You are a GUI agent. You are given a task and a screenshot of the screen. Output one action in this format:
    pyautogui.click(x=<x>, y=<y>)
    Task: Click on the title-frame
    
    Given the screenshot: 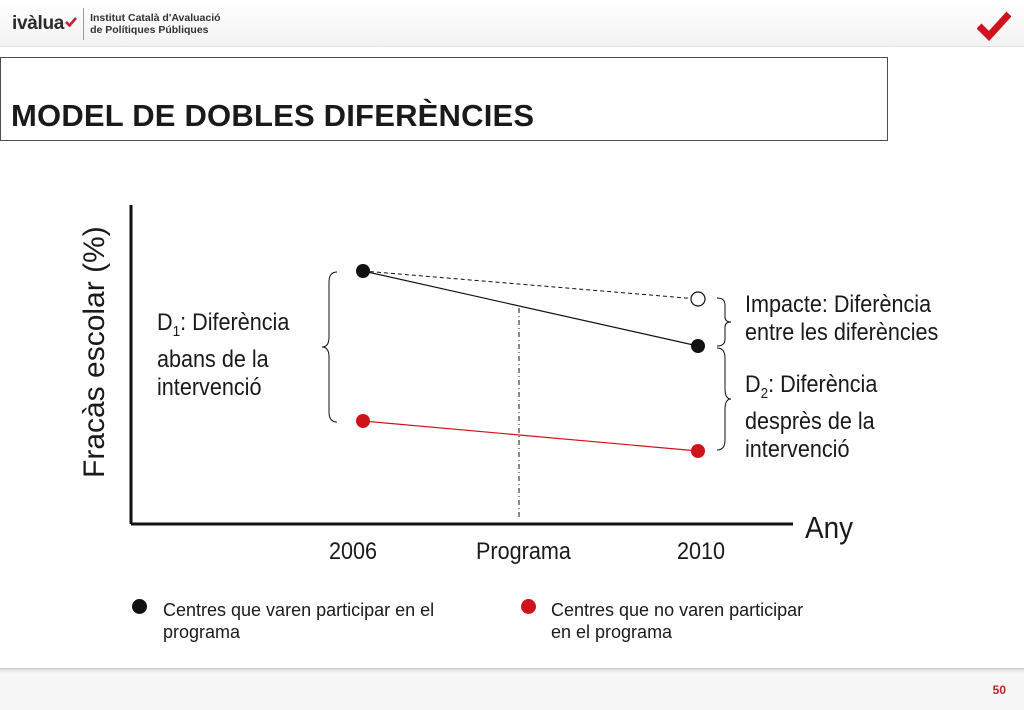 What is the action you would take?
    pyautogui.click(x=444, y=99)
    